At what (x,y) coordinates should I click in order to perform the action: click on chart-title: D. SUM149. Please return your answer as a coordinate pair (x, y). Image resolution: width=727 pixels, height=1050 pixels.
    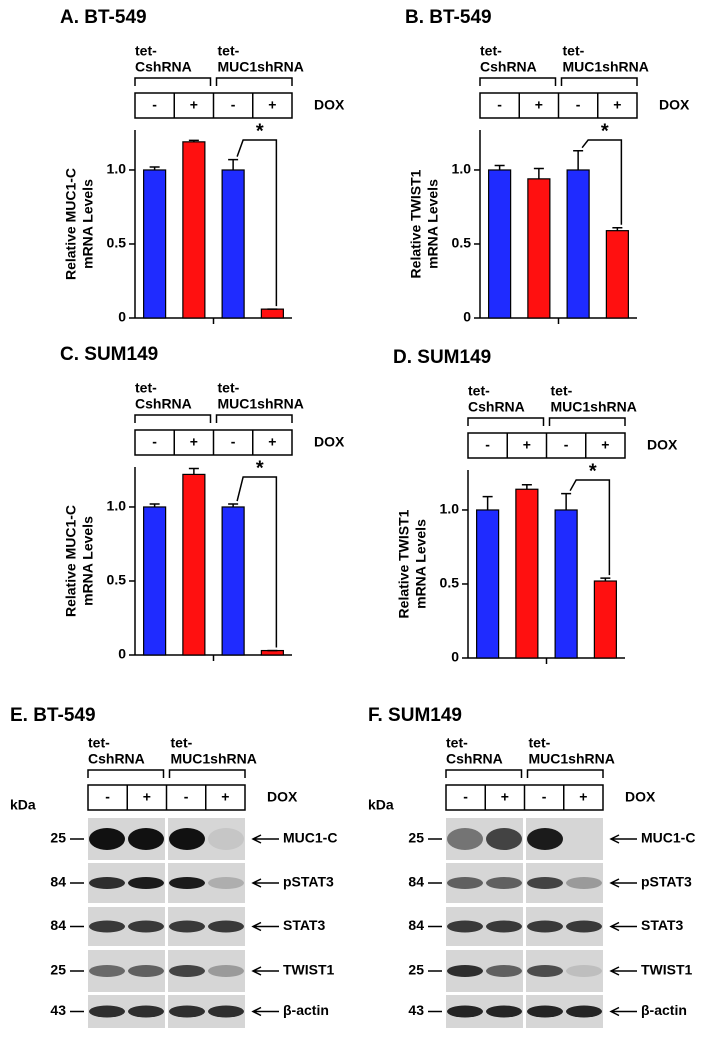
    Looking at the image, I should click on (442, 357).